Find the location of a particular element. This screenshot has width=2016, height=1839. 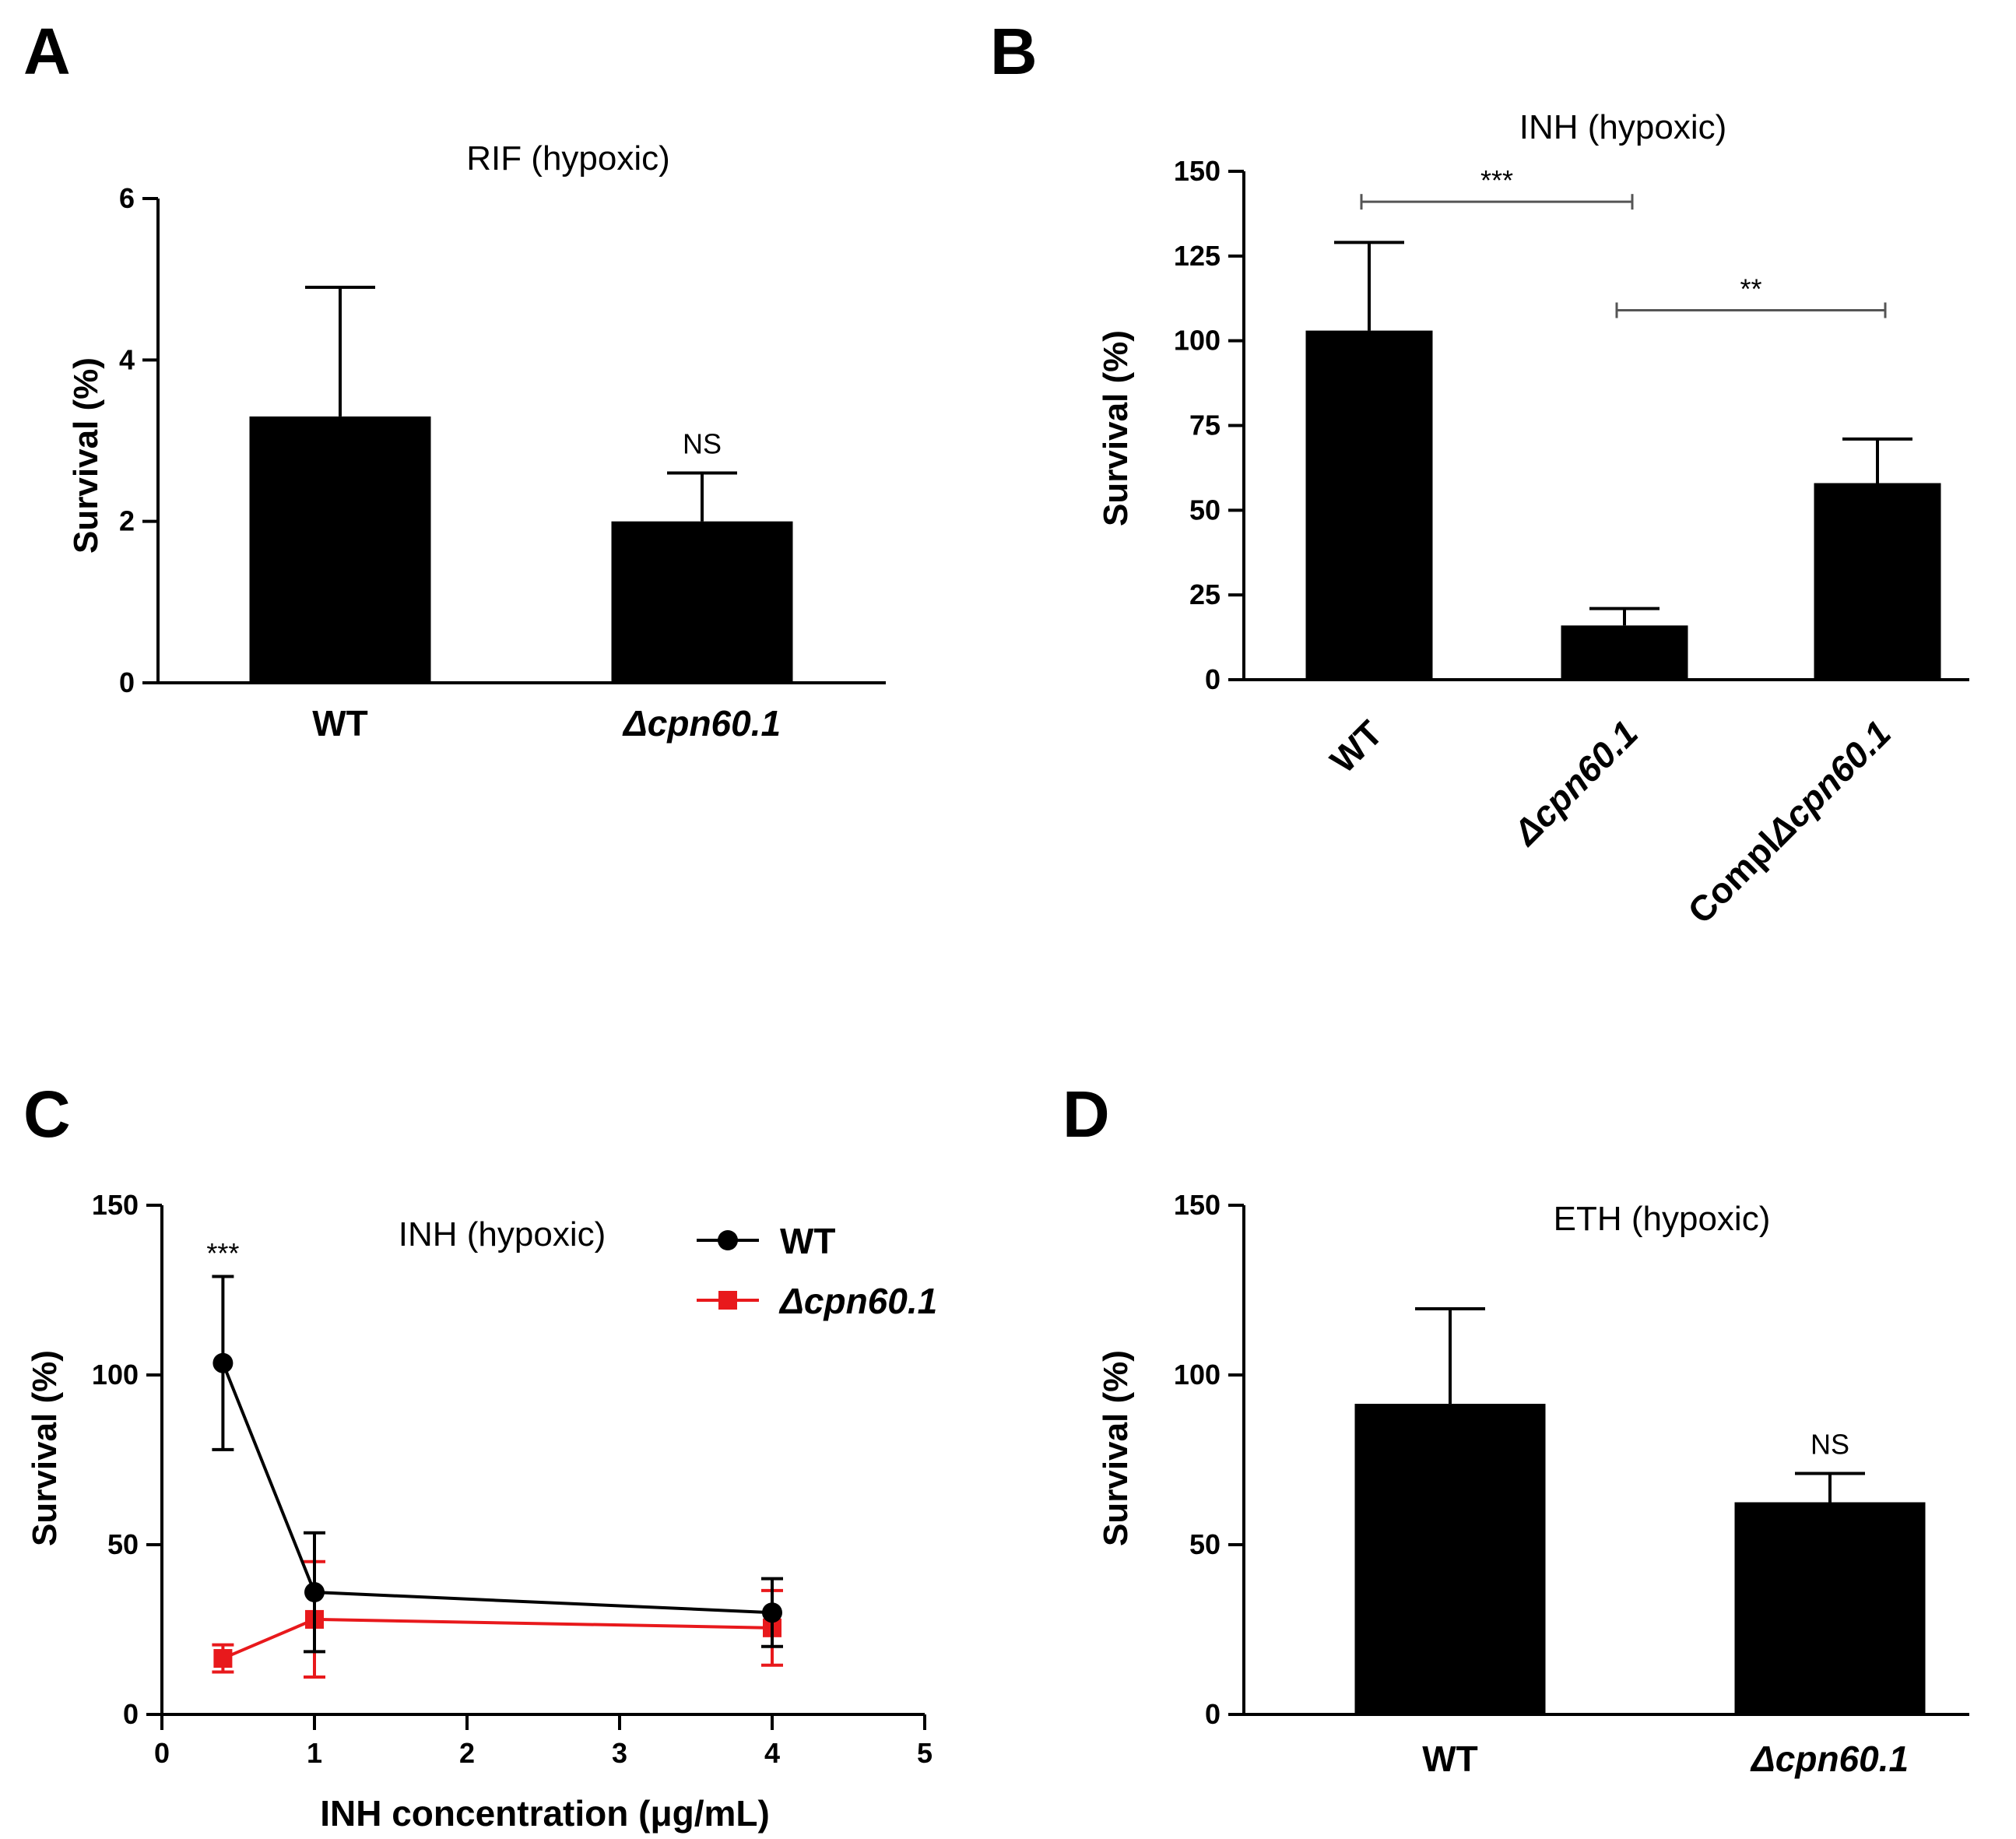

panel-d-annotation-0: NS is located at coordinates (1830, 1444).